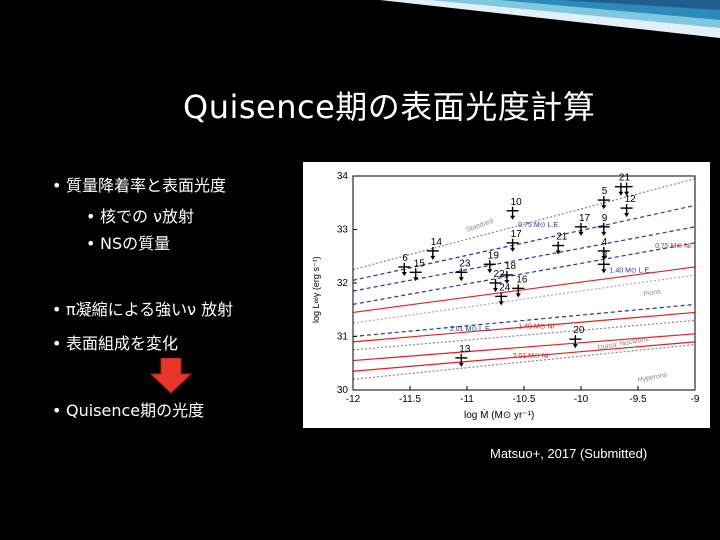  What do you see at coordinates (343, 390) in the screenshot?
I see `y-tick-label: 30` at bounding box center [343, 390].